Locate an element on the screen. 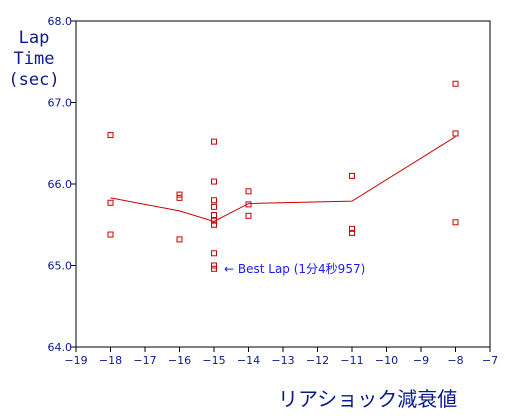 The height and width of the screenshot is (420, 505). x-tick-label: −9 is located at coordinates (421, 360).